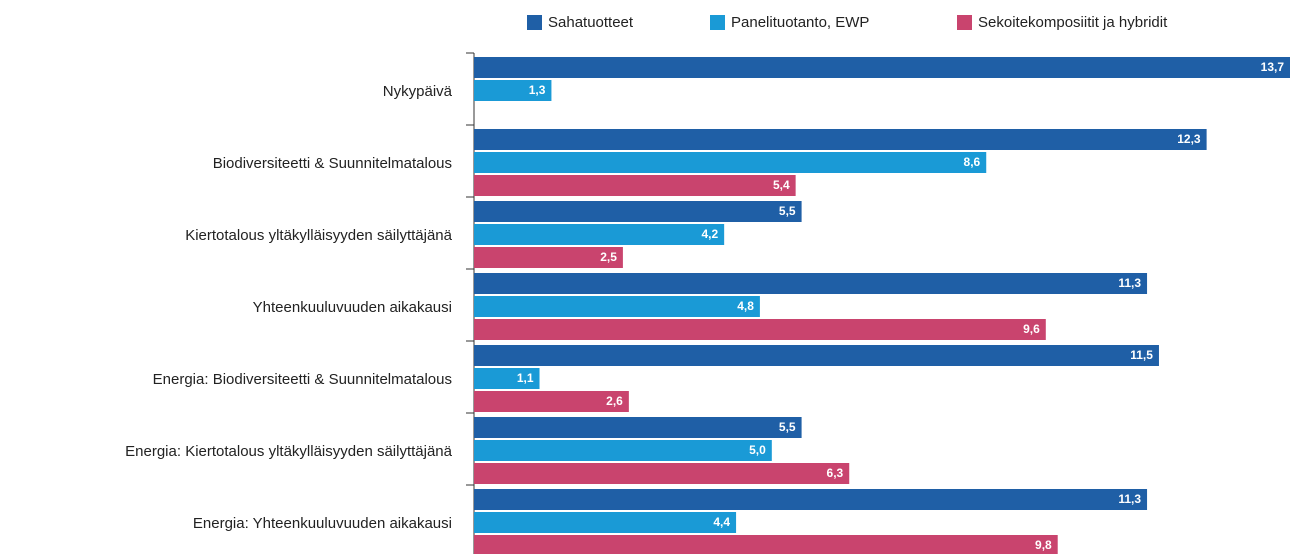  Describe the element at coordinates (757, 450) in the screenshot. I see `value-label: 5,0` at that location.